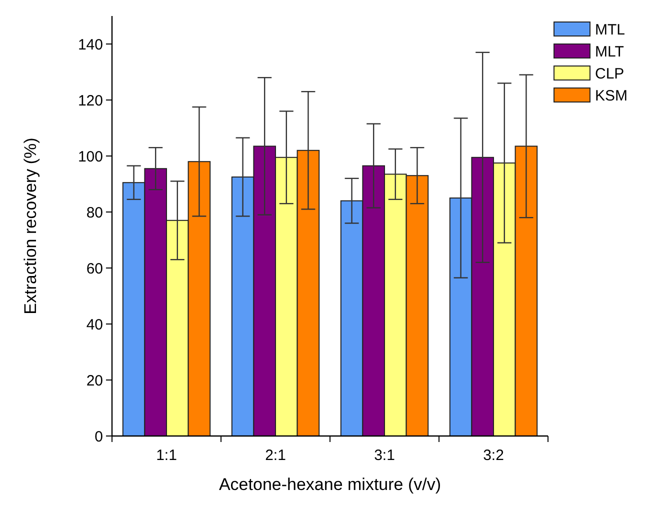  What do you see at coordinates (94, 213) in the screenshot?
I see `y-tick-label: 80` at bounding box center [94, 213].